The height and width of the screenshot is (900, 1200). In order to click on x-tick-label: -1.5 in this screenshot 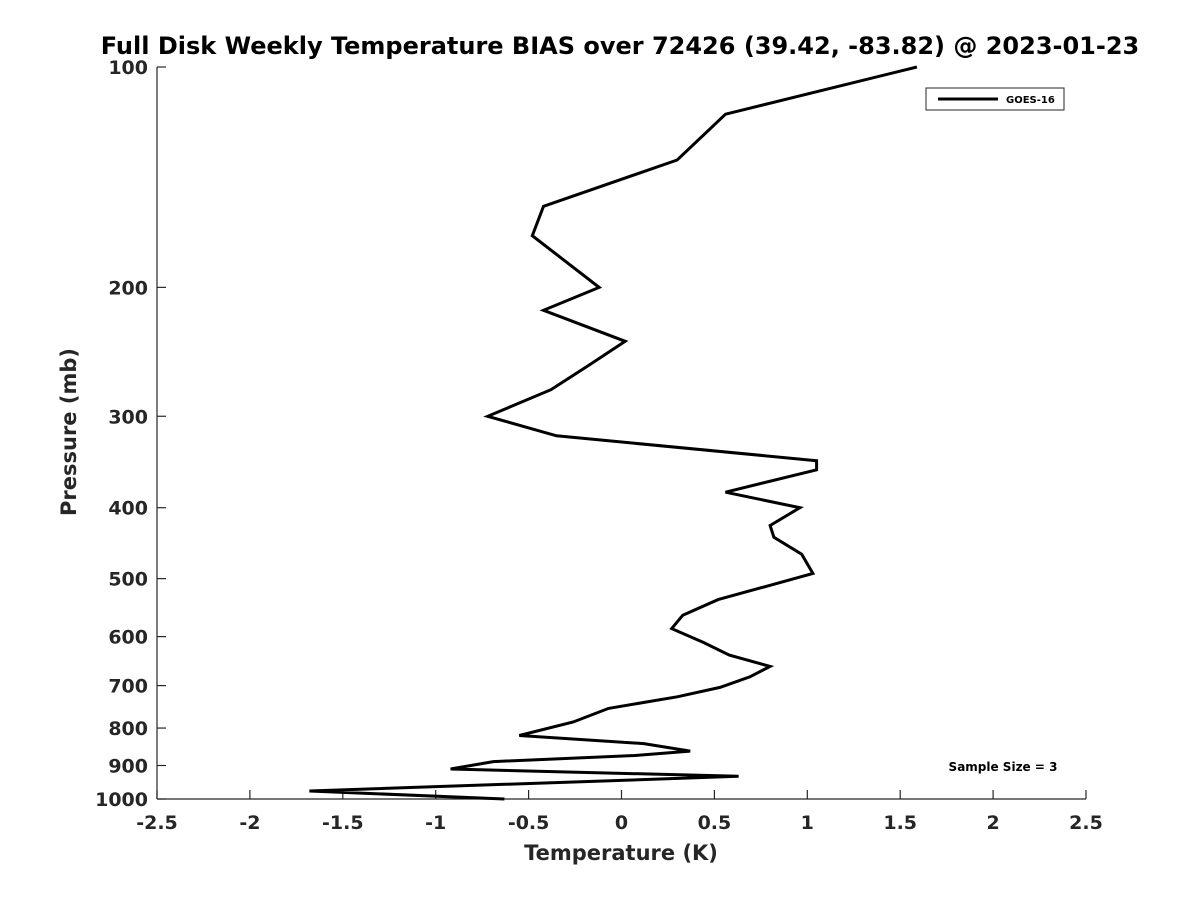, I will do `click(343, 823)`.